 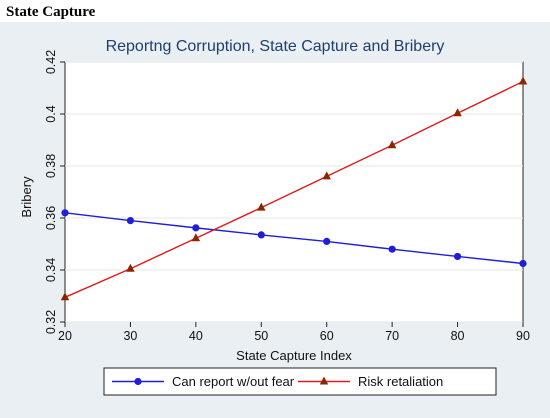 What do you see at coordinates (523, 336) in the screenshot?
I see `x-tick-label: 90` at bounding box center [523, 336].